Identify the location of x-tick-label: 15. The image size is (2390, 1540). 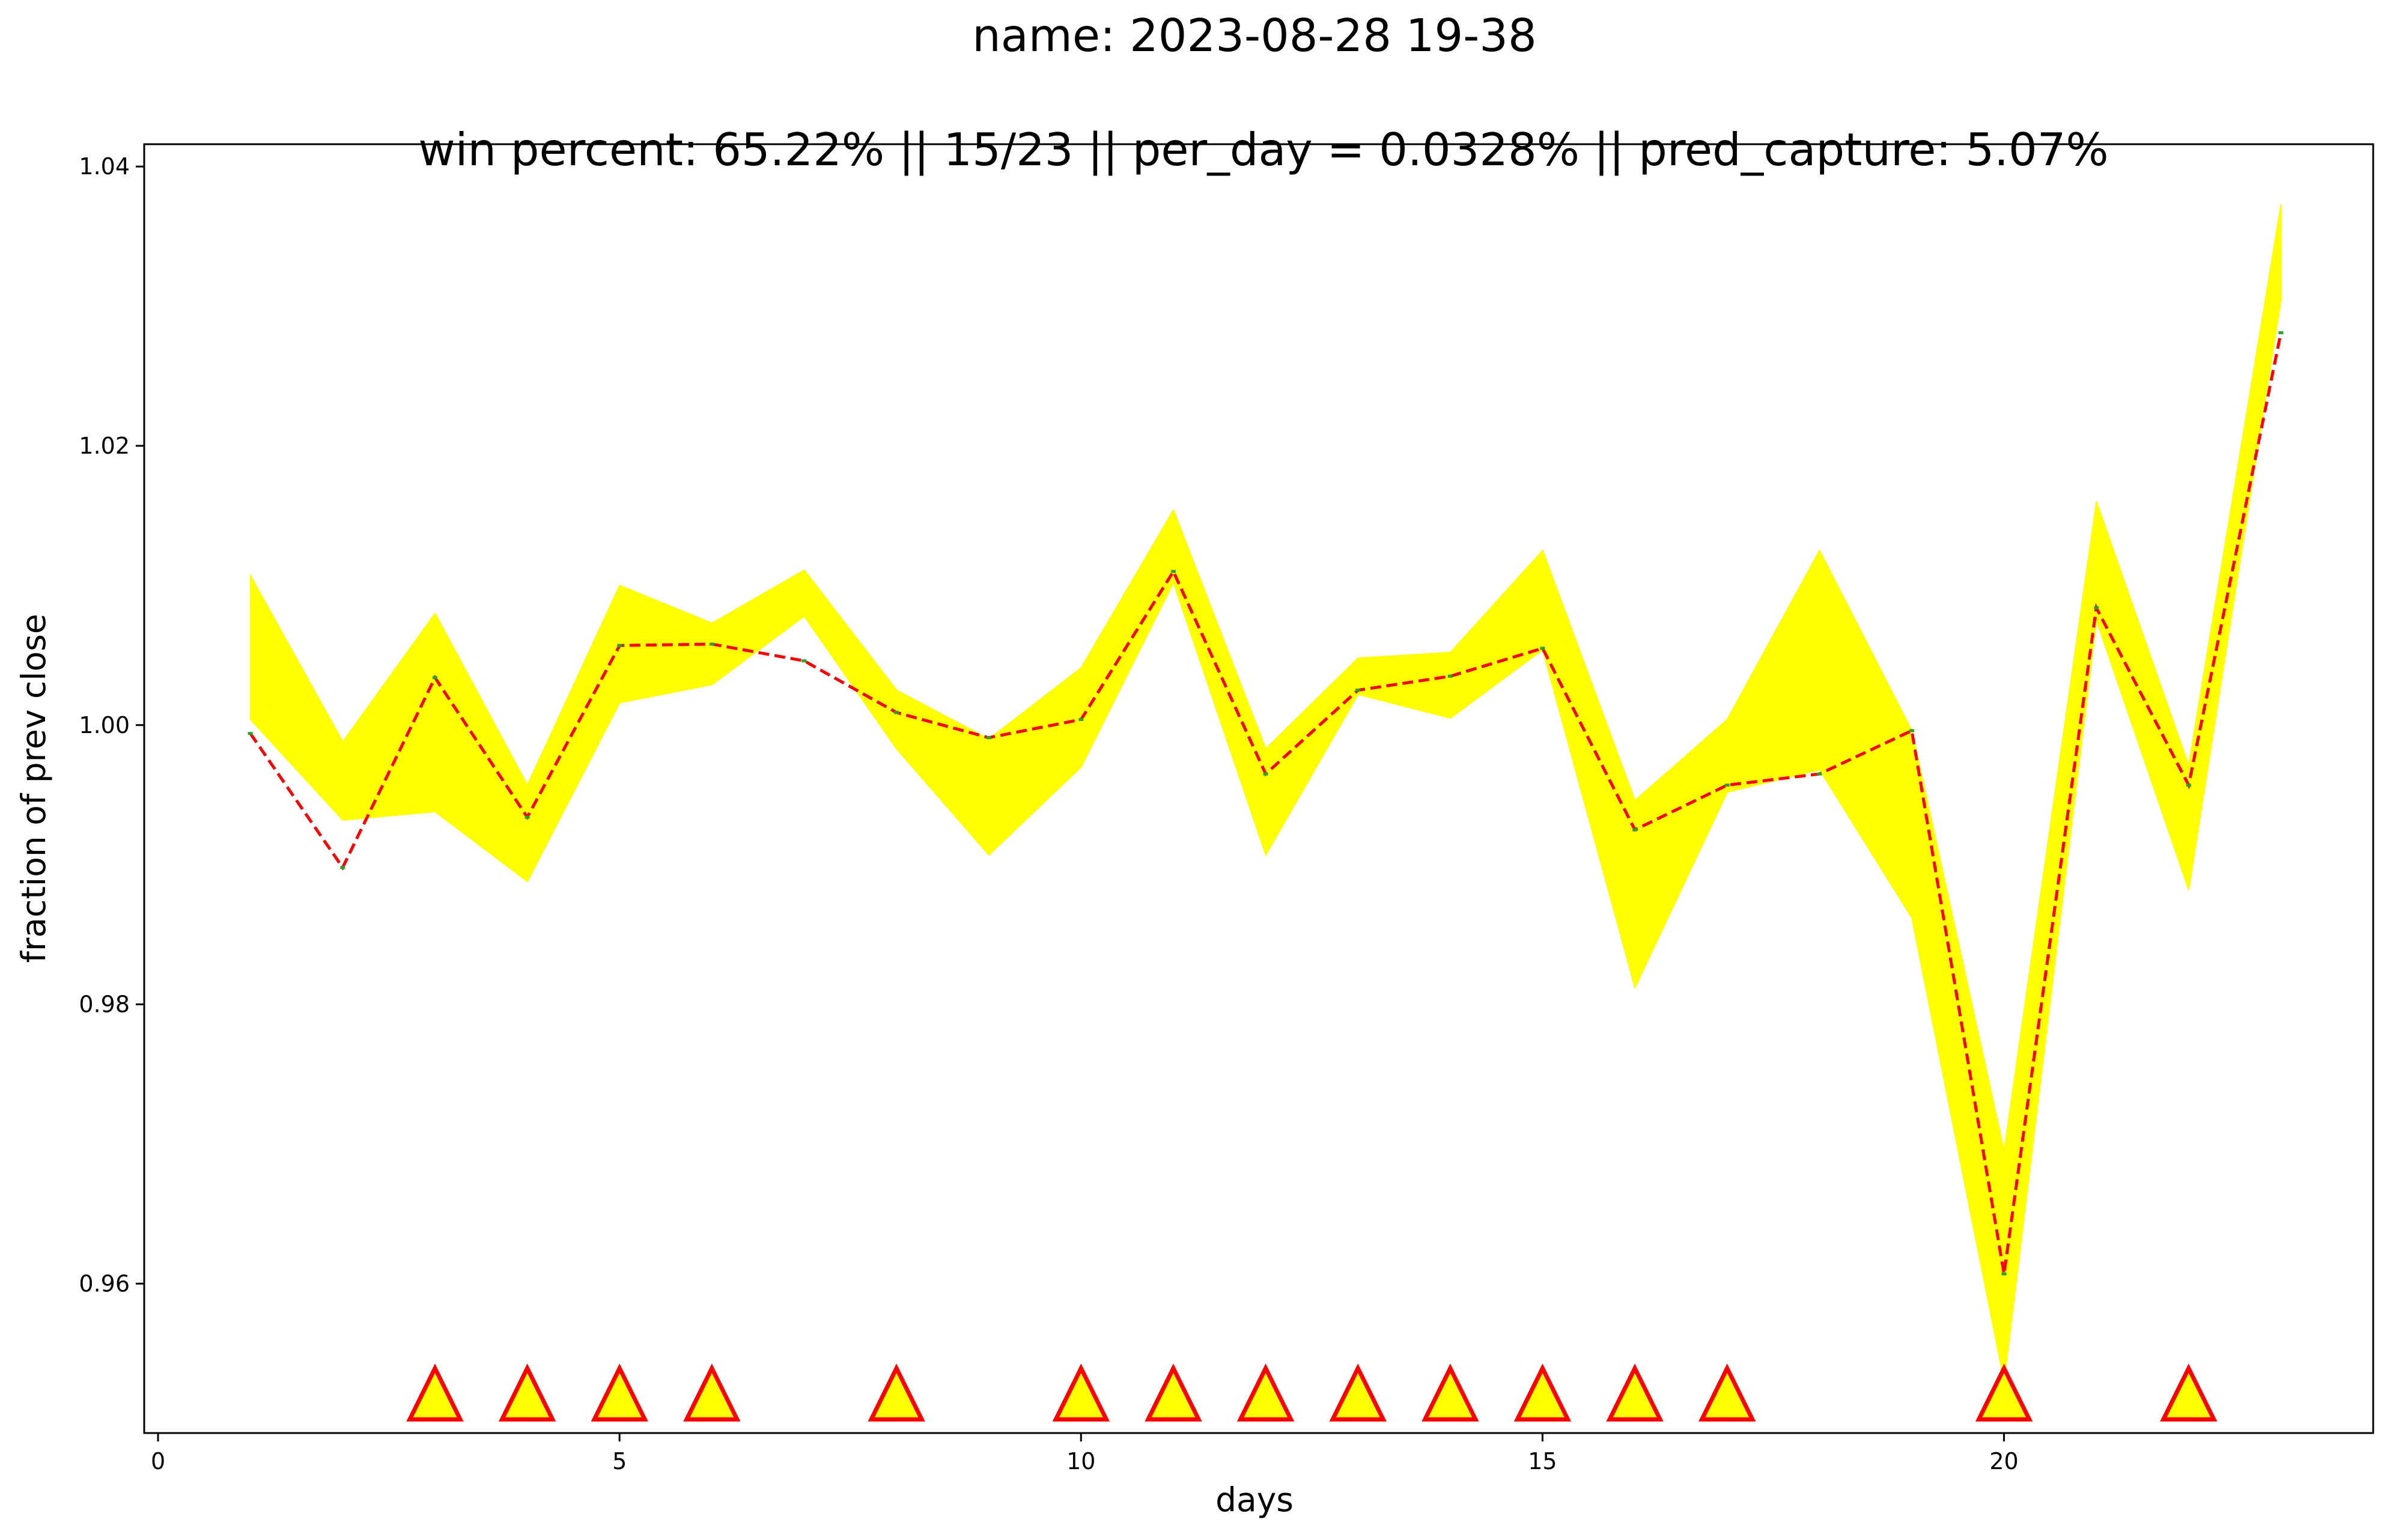
(1542, 1462).